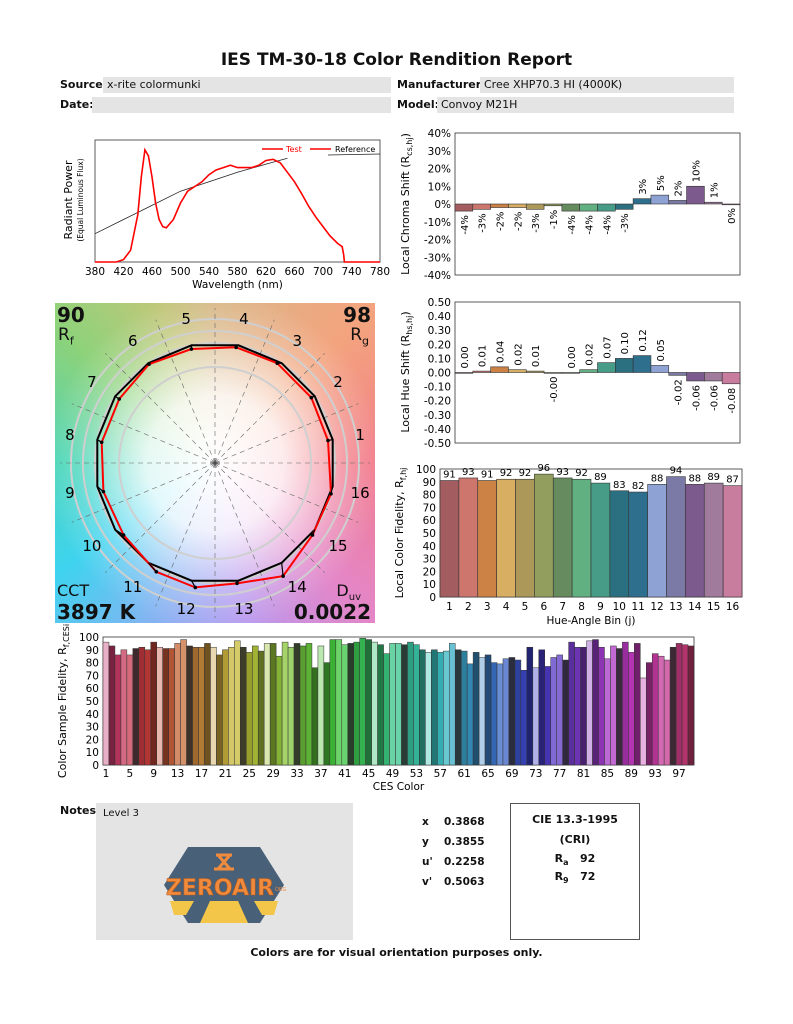 Image resolution: width=793 pixels, height=1024 pixels. Describe the element at coordinates (70, 435) in the screenshot. I see `bin-label: 8` at that location.